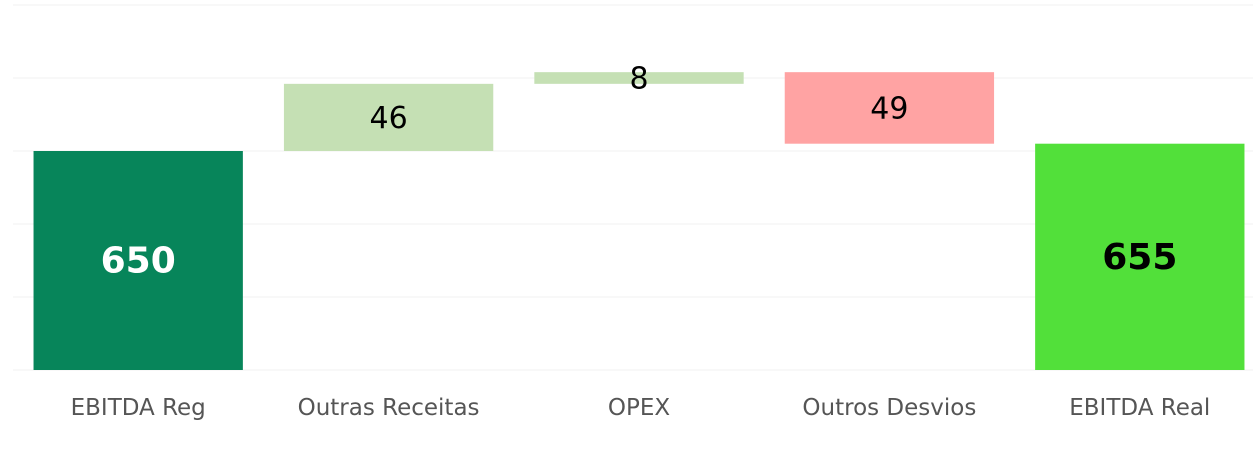 This screenshot has height=451, width=1253. What do you see at coordinates (1140, 408) in the screenshot?
I see `x-tick-label: EBITDA Real` at bounding box center [1140, 408].